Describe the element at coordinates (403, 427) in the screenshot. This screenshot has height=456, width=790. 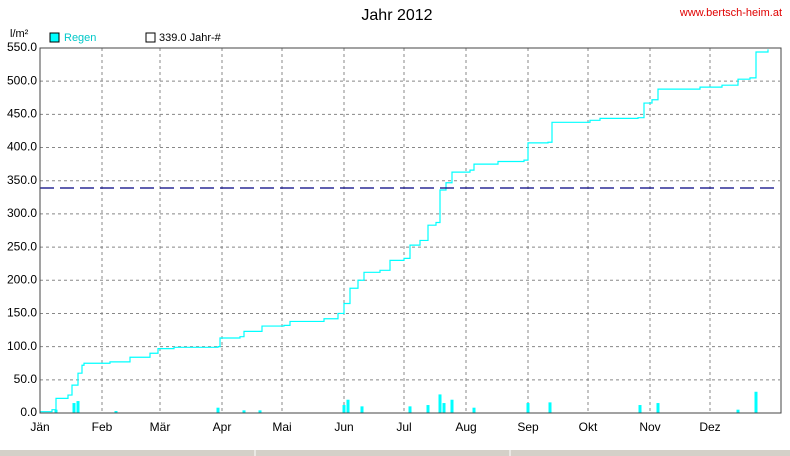
I see `x-tick-label: Jul` at that location.